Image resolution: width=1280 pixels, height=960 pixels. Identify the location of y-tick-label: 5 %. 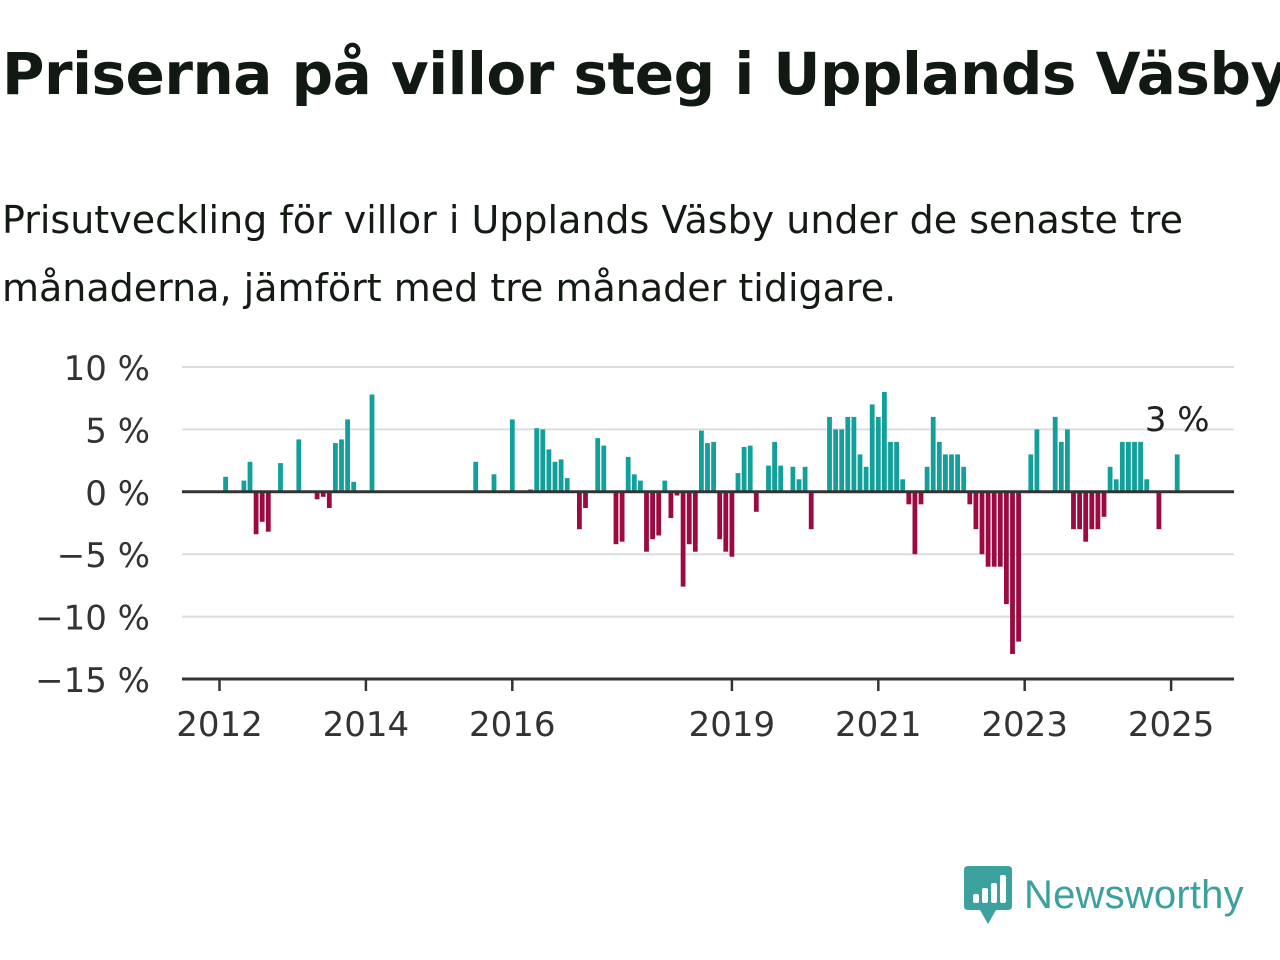
(117, 431).